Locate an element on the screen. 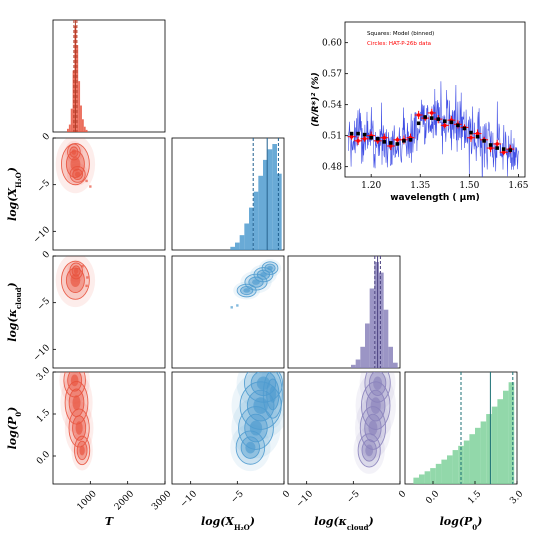  x-tick-label: −10 is located at coordinates (305, 499).